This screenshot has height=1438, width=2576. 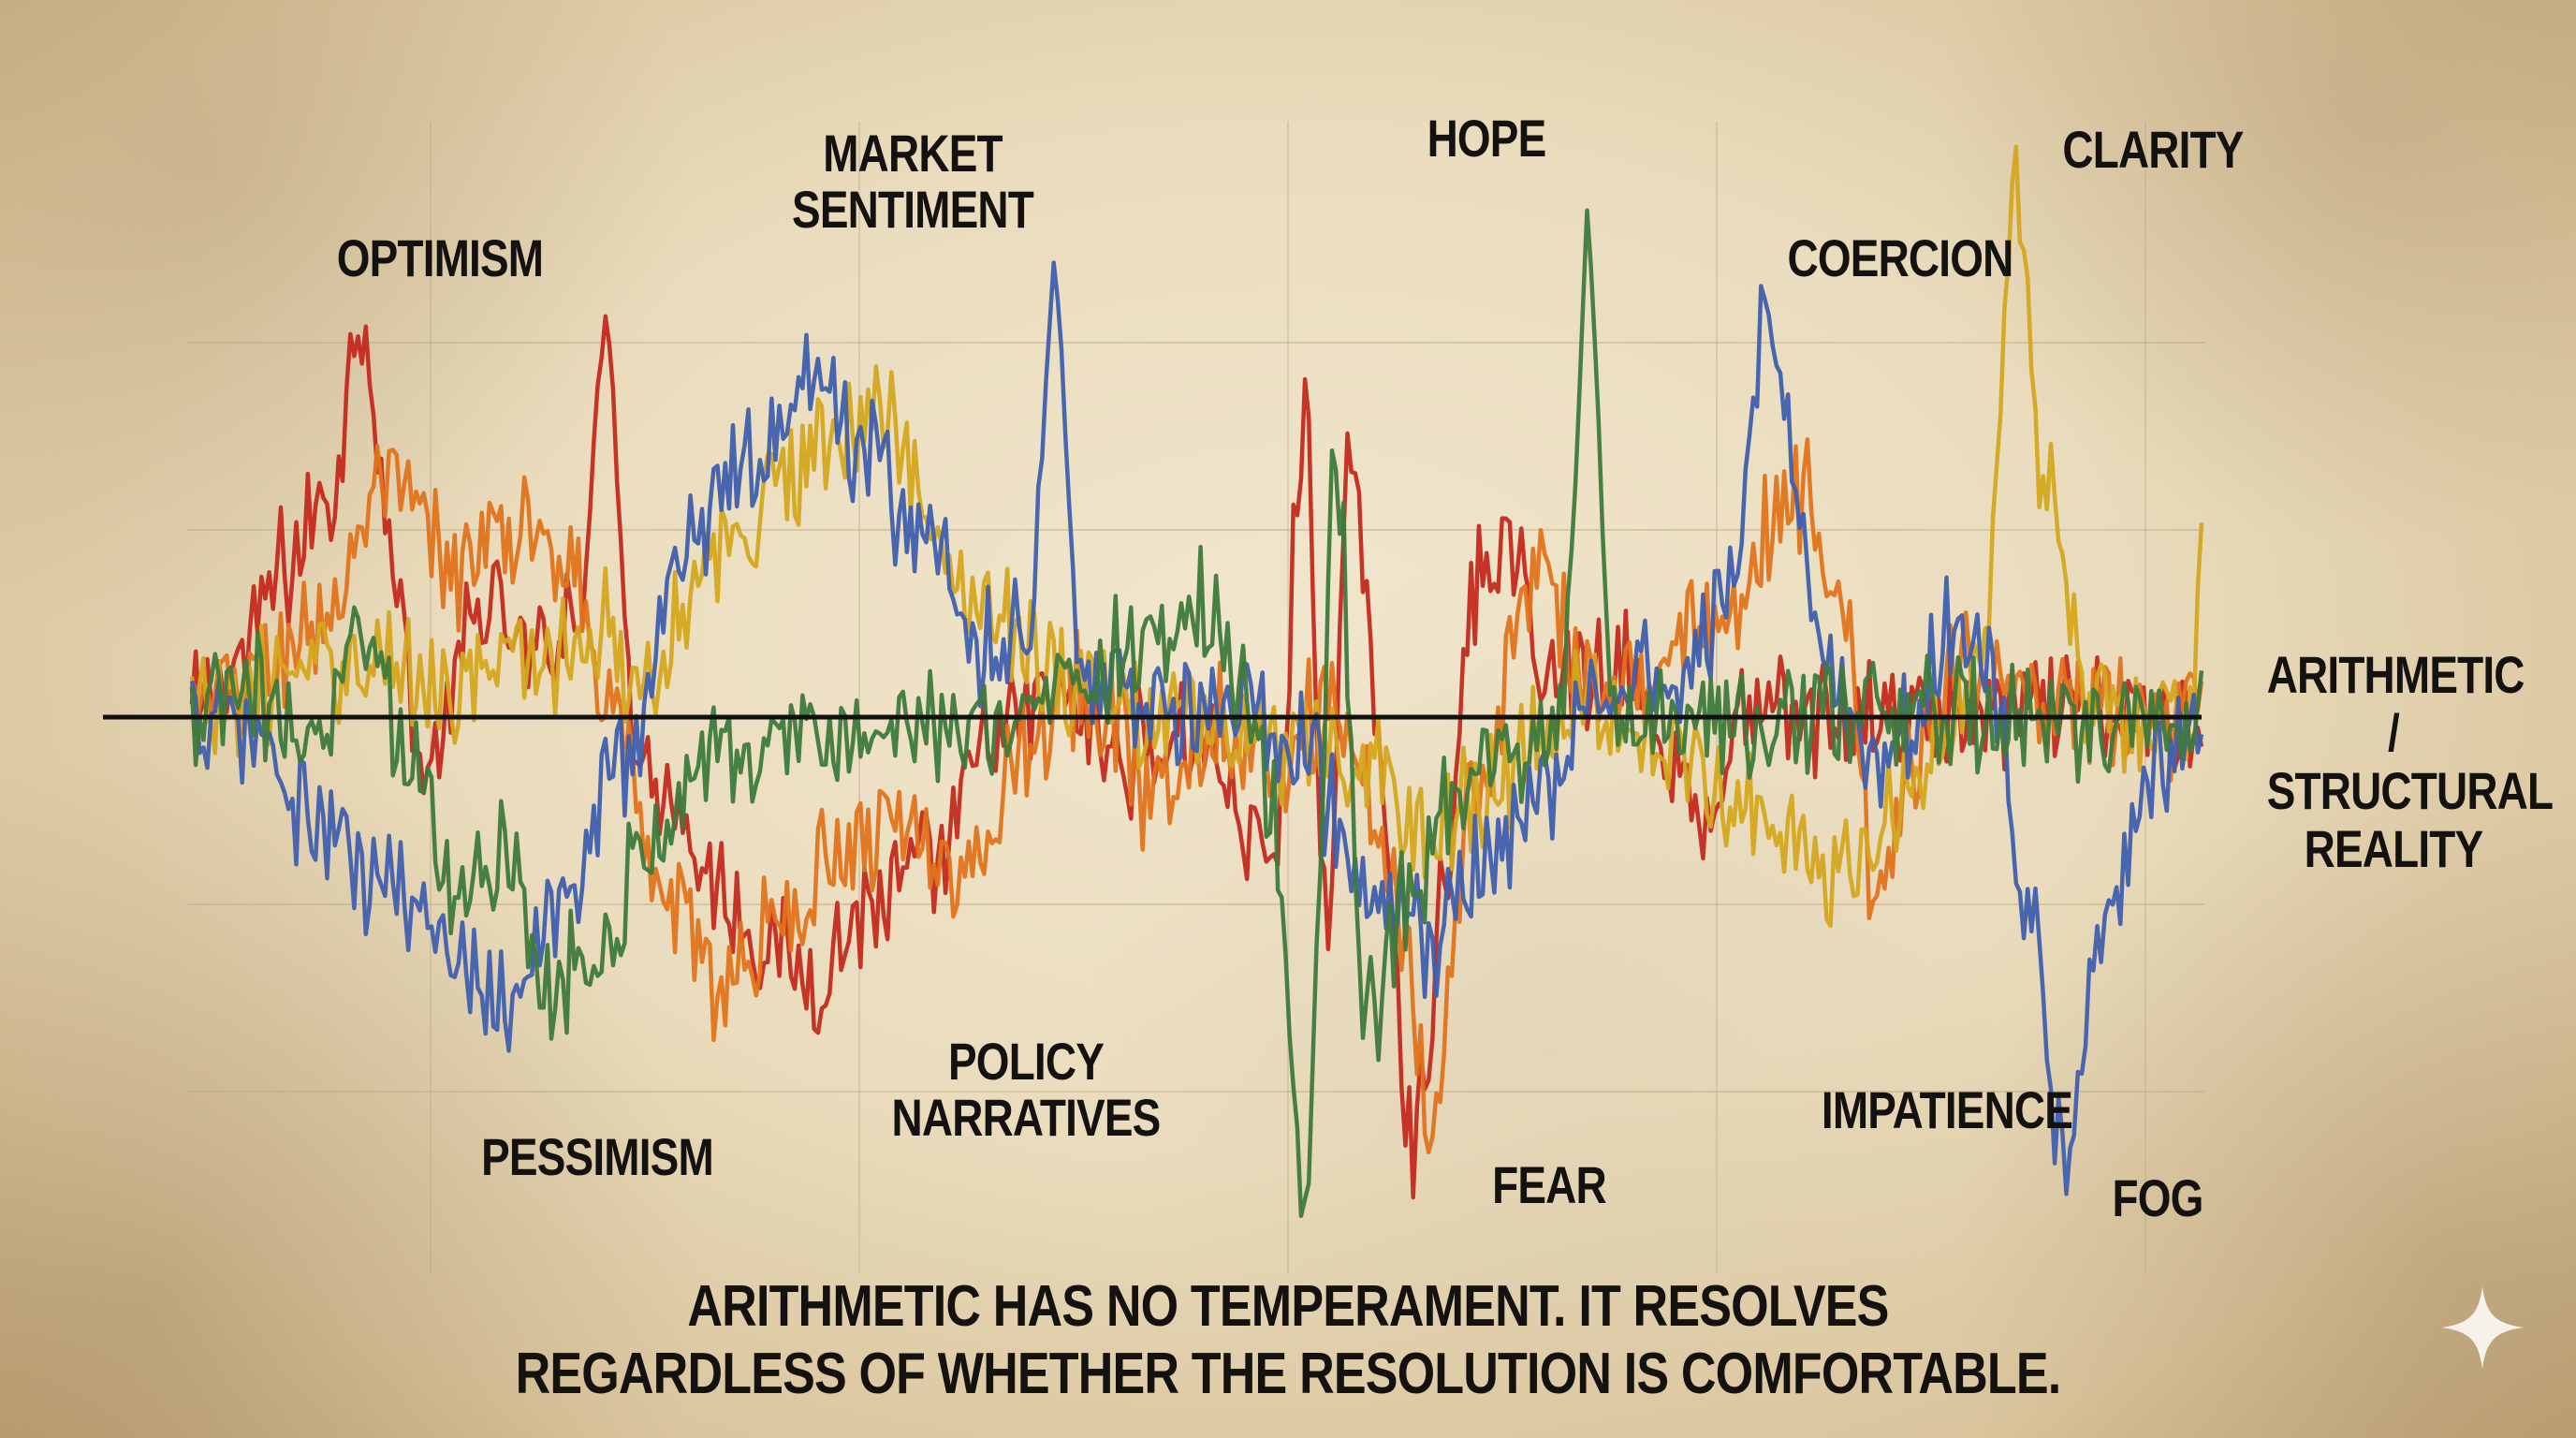 I want to click on label-fear: FEAR, so click(x=1549, y=1184).